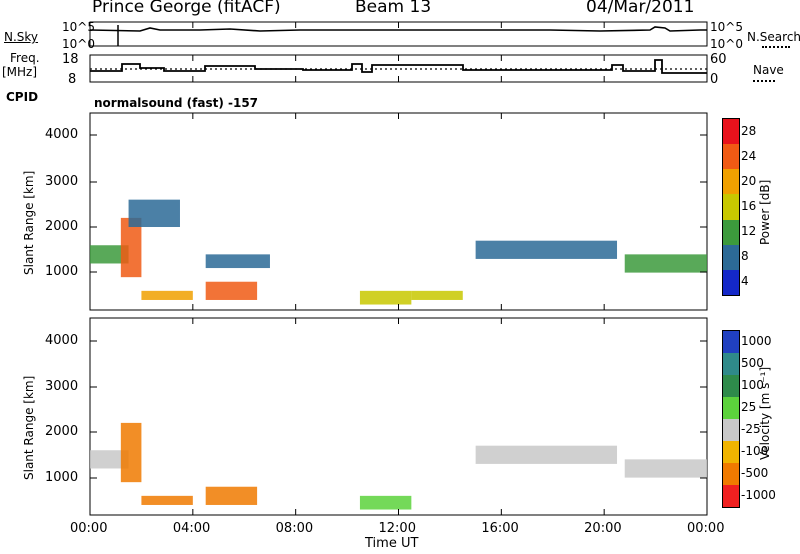 Image resolution: width=800 pixels, height=554 pixels. Describe the element at coordinates (776, 47) in the screenshot. I see `nsearch-dotted-key` at that location.